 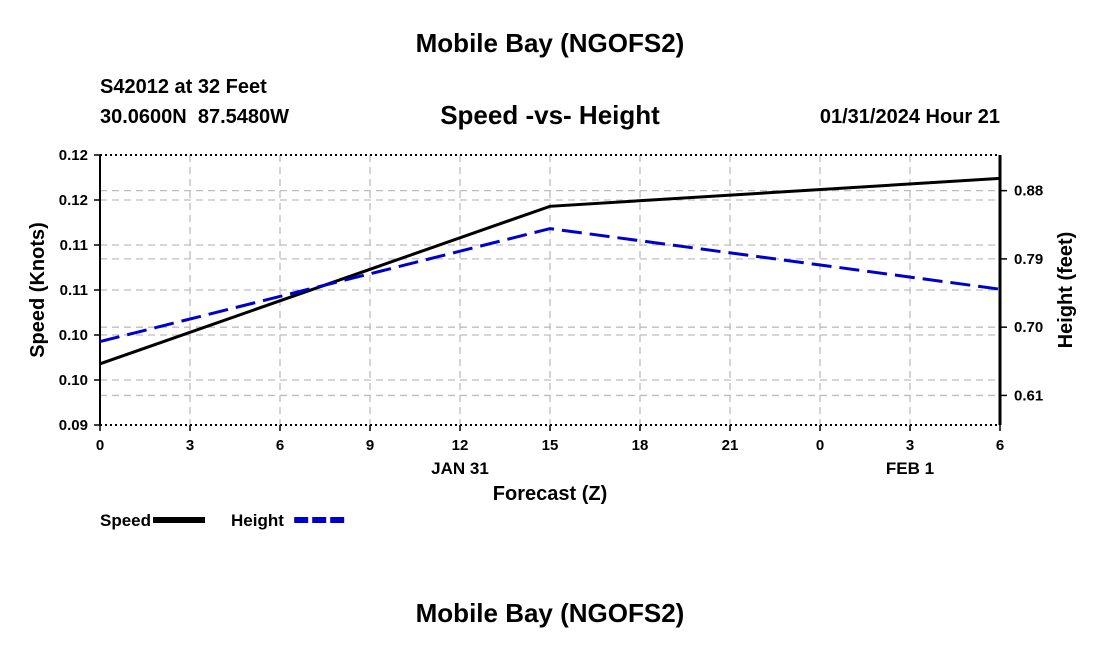 I want to click on legend-label-speed: Speed, so click(x=125, y=520).